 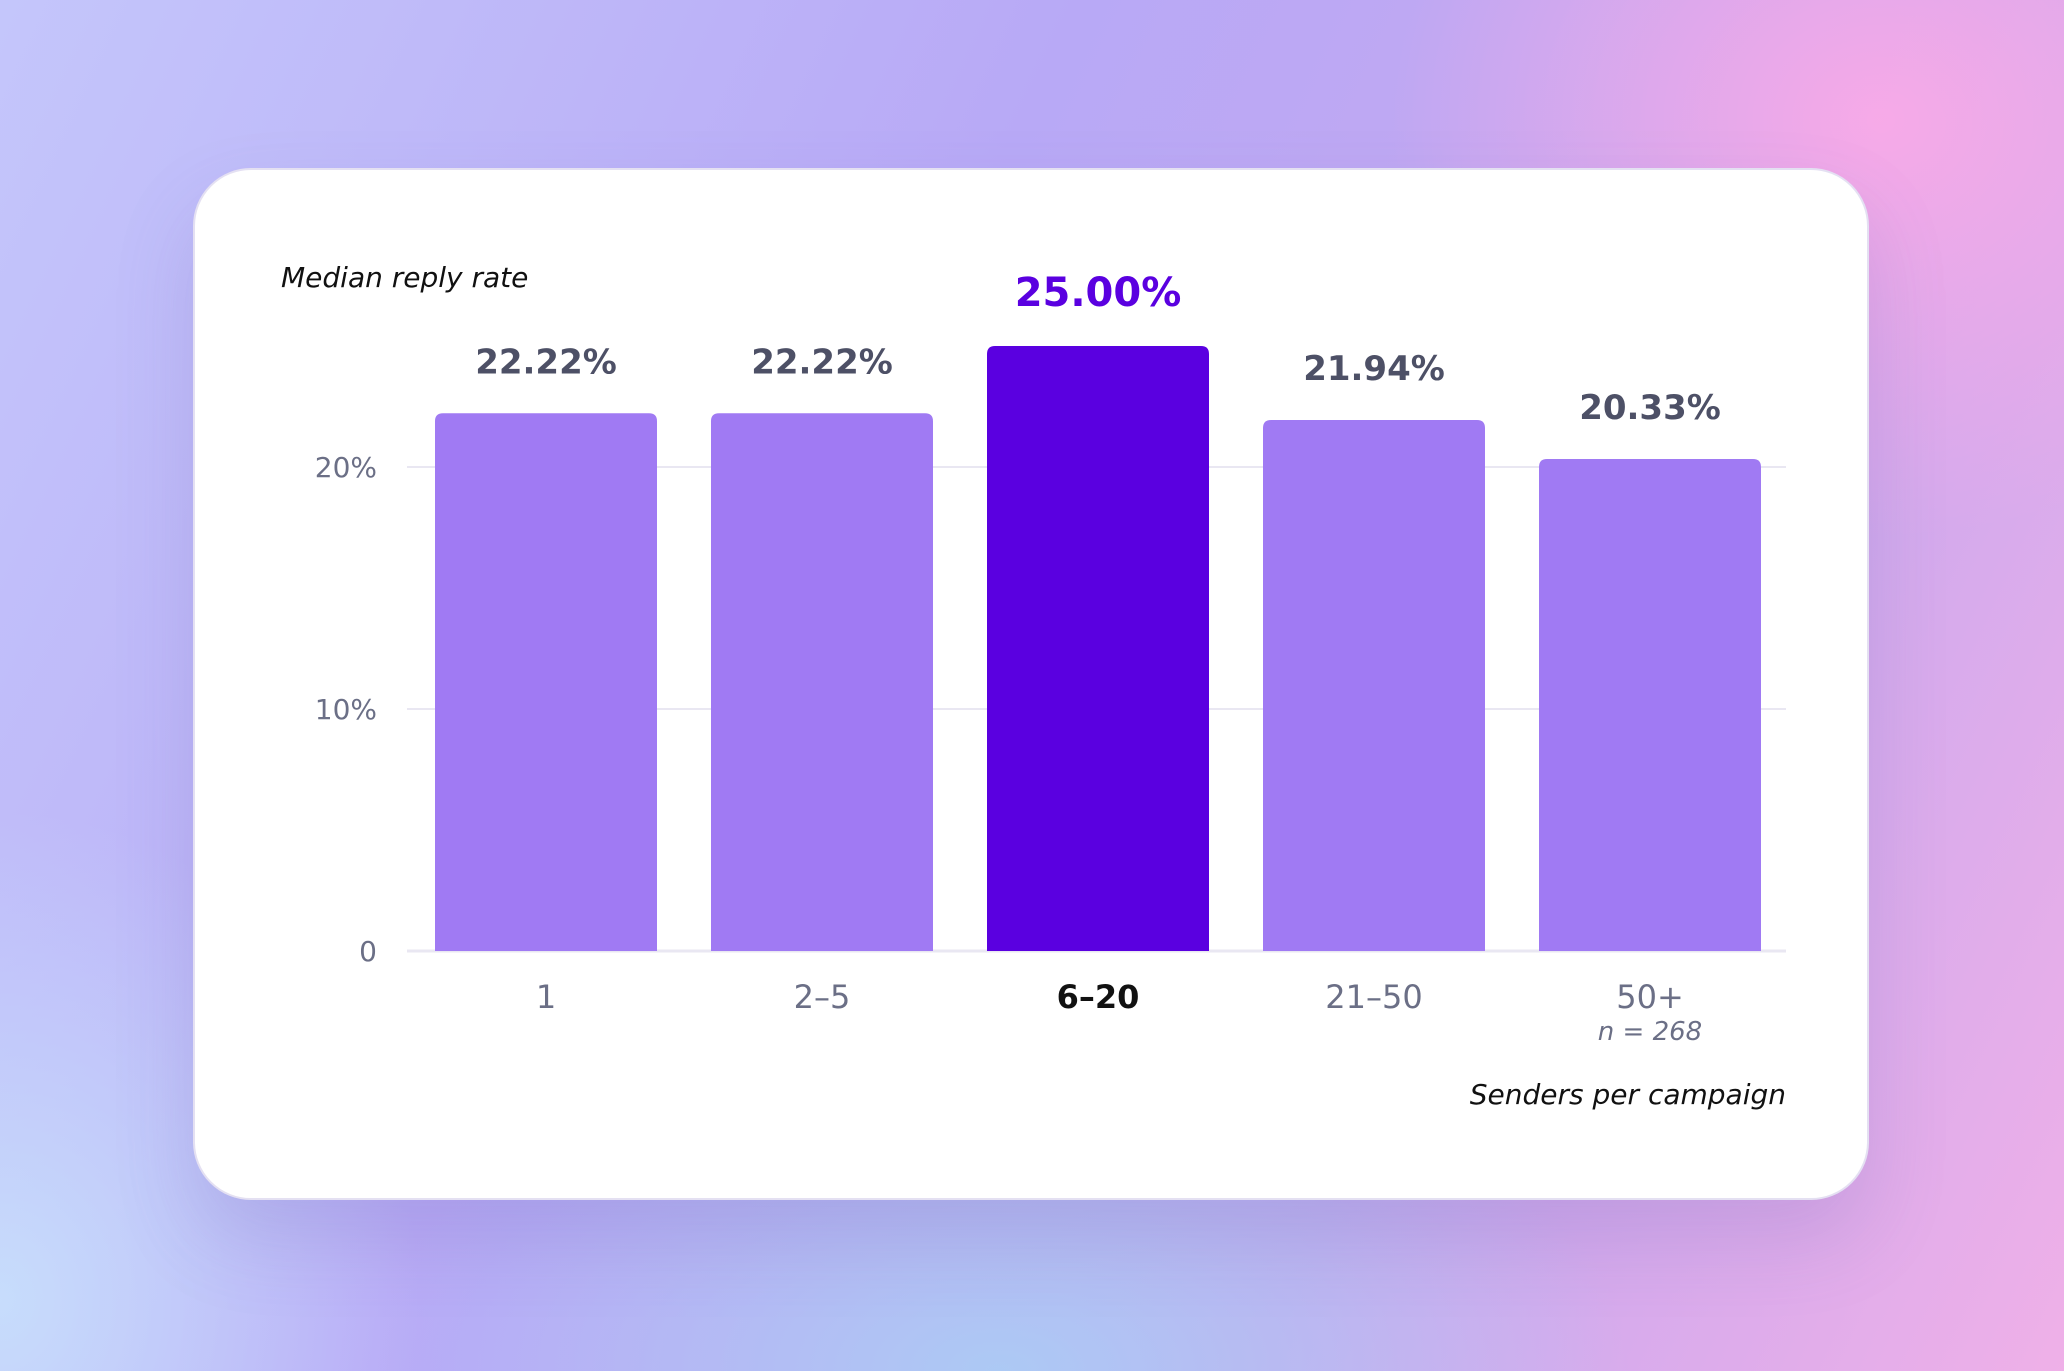 What do you see at coordinates (822, 997) in the screenshot?
I see `x-category-label: 2–5` at bounding box center [822, 997].